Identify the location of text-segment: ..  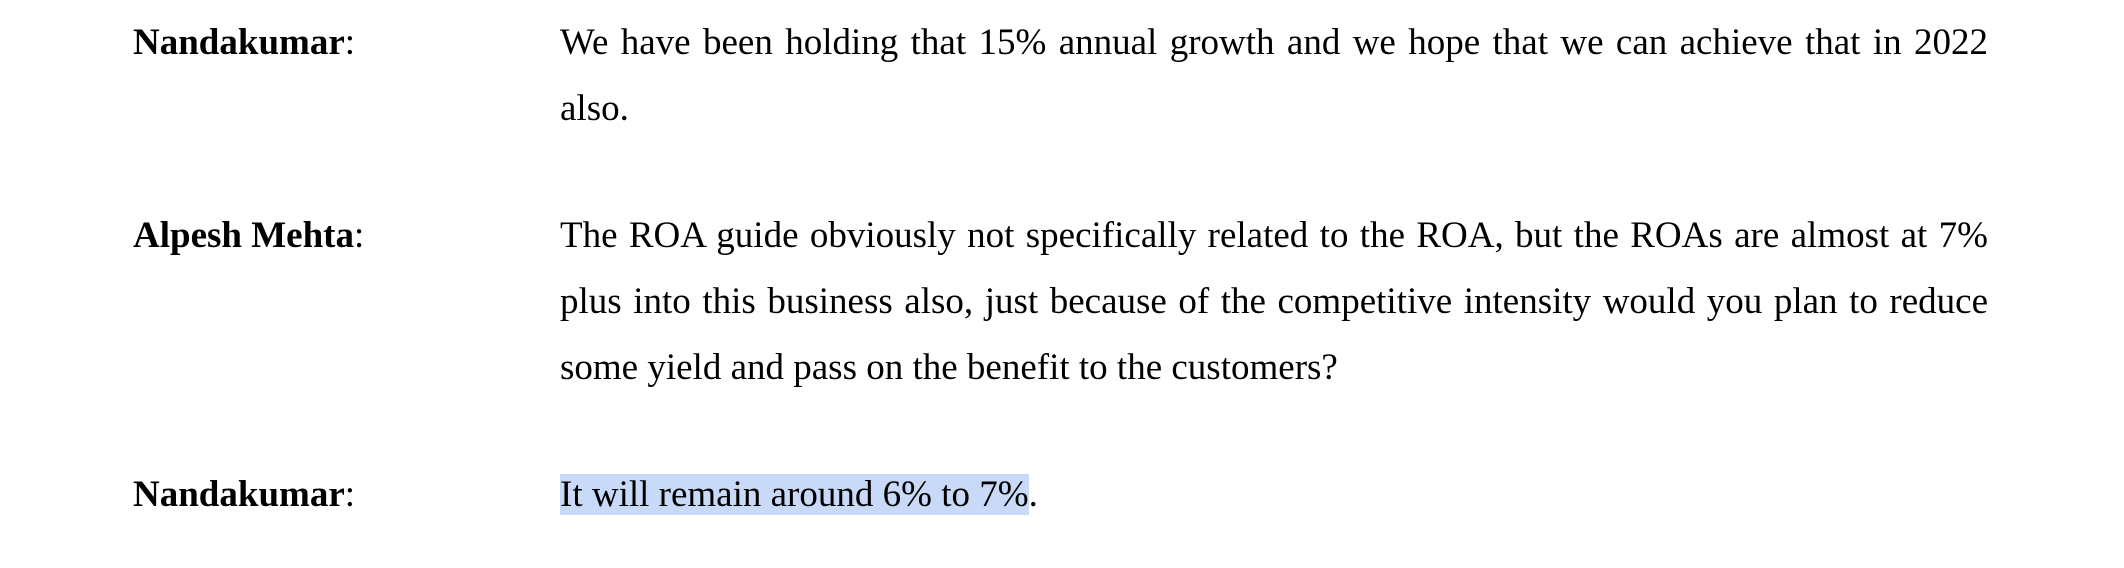
(1033, 494).